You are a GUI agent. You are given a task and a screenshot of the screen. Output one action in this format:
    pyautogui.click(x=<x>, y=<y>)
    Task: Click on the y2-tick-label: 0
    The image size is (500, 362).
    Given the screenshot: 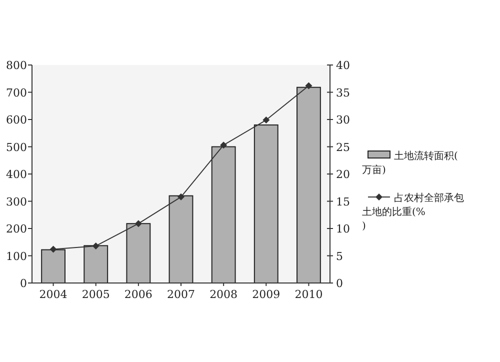 What is the action you would take?
    pyautogui.click(x=339, y=283)
    